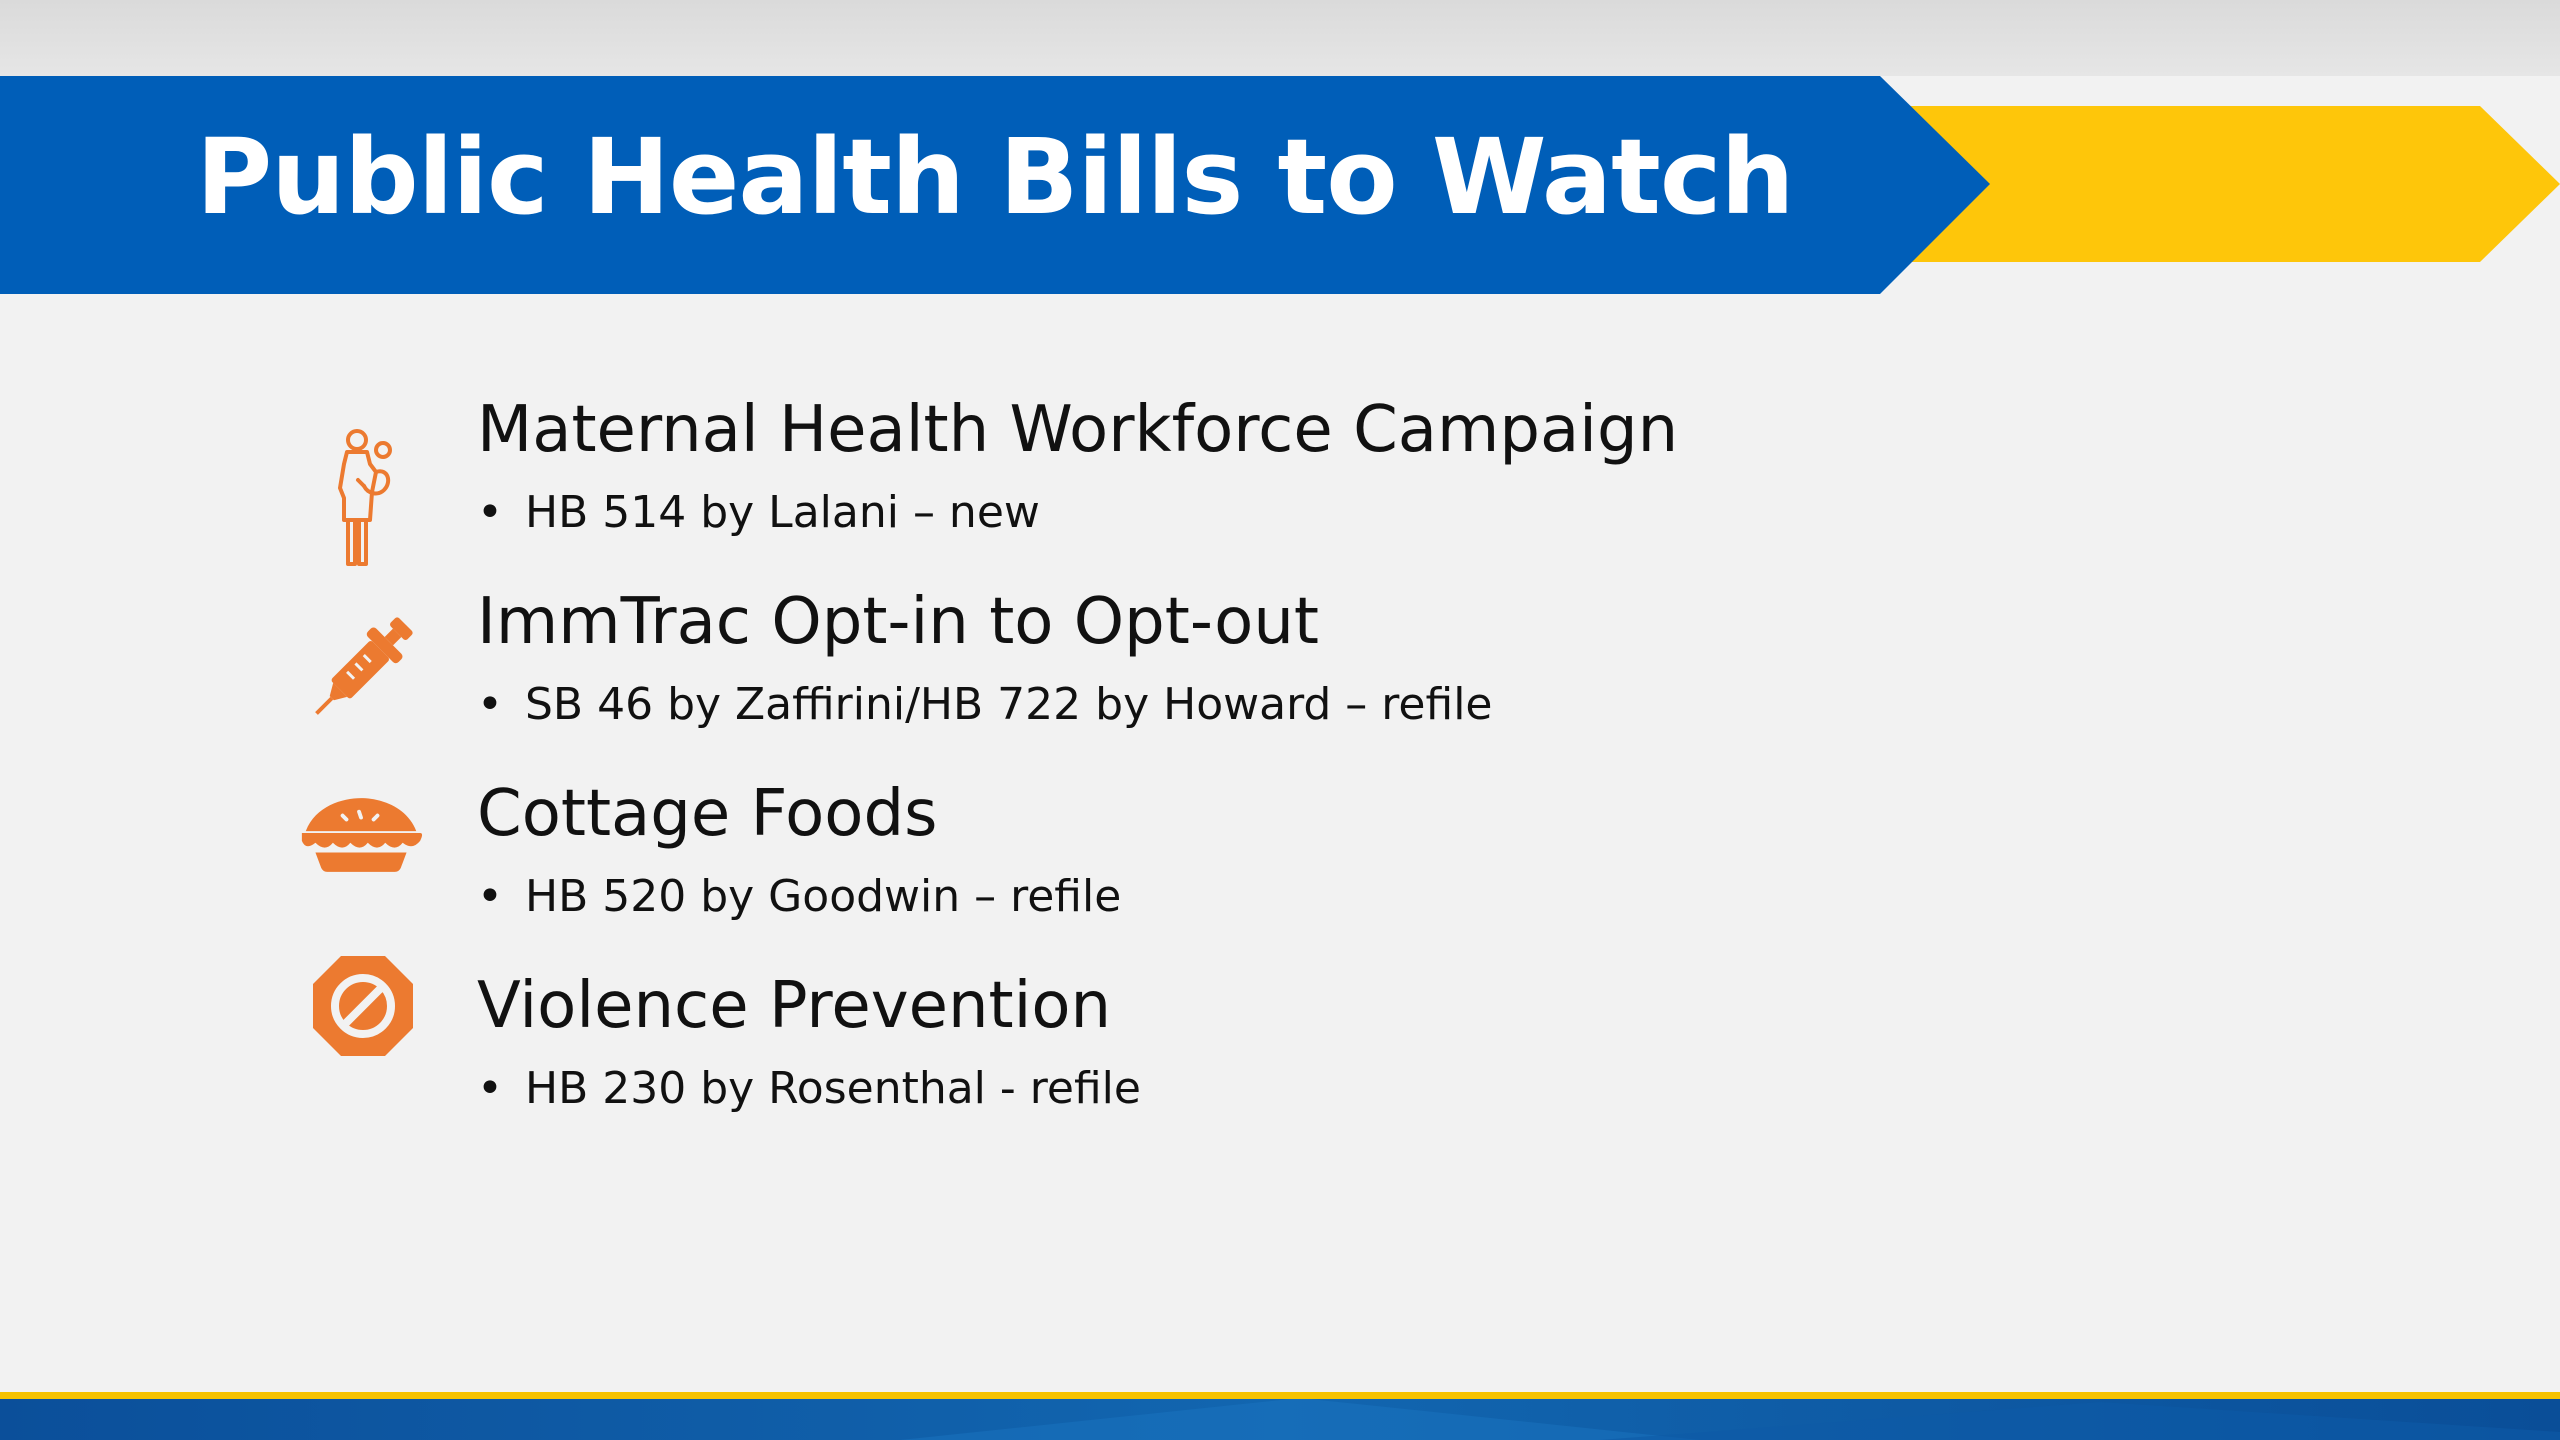 The width and height of the screenshot is (2560, 1440). I want to click on banner-yellow-arrow, so click(2220, 184).